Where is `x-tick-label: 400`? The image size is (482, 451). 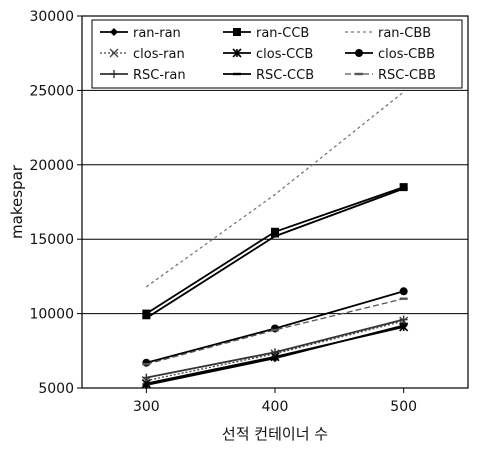
x-tick-label: 400 is located at coordinates (275, 407).